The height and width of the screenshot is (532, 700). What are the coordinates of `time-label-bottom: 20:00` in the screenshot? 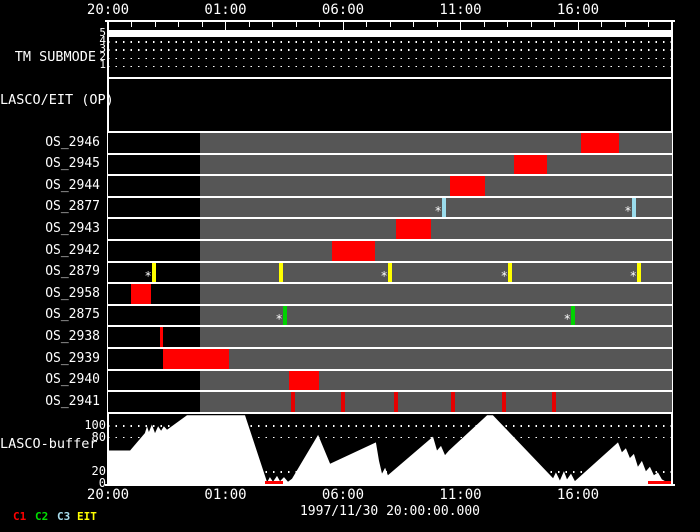 It's located at (108, 495).